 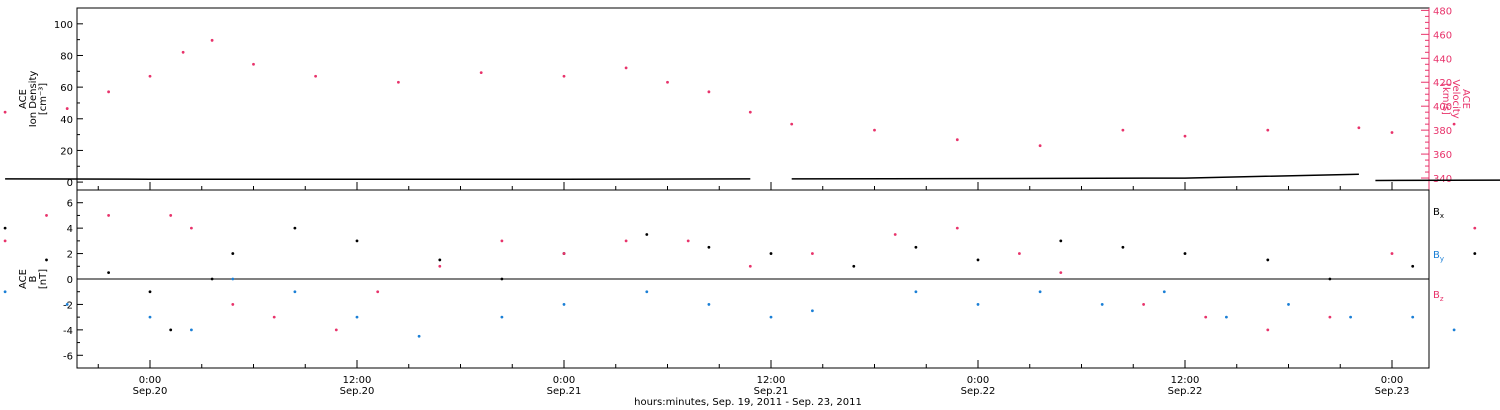 I want to click on density-tick-label: 0, so click(x=70, y=183).